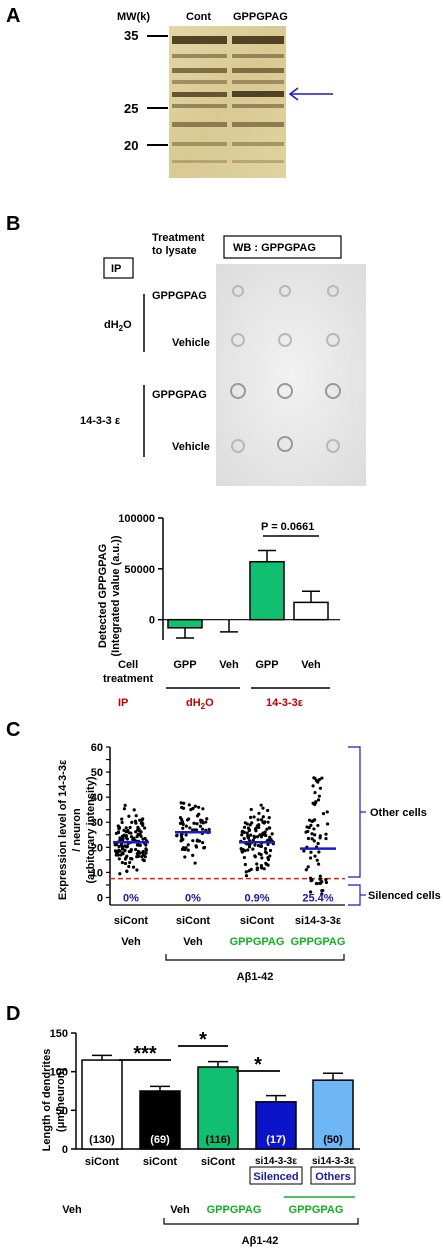  Describe the element at coordinates (47, 1100) in the screenshot. I see `chart-d-ylabel-line1: Length of dendrites` at that location.